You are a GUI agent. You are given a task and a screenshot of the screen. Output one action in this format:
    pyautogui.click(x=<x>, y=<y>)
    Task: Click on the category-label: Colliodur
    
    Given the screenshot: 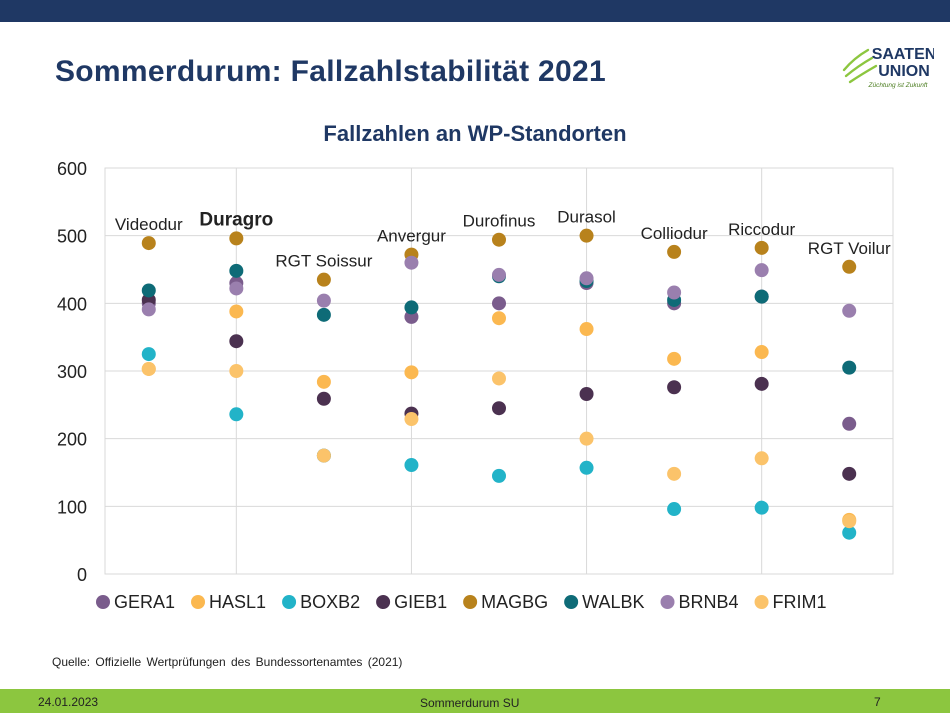 What is the action you would take?
    pyautogui.click(x=674, y=233)
    